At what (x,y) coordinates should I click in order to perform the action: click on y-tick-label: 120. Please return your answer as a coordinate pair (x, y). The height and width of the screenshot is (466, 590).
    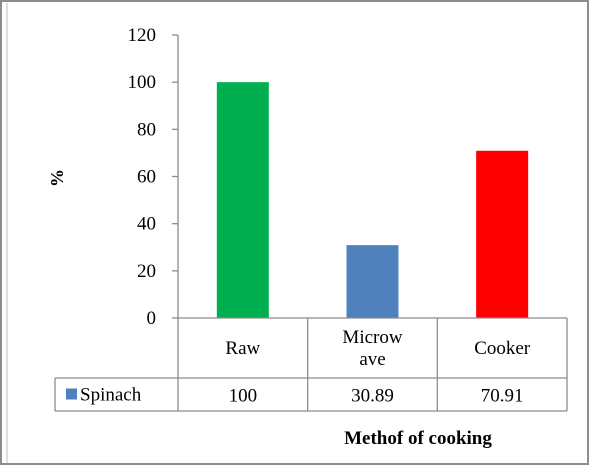
    Looking at the image, I should click on (142, 35).